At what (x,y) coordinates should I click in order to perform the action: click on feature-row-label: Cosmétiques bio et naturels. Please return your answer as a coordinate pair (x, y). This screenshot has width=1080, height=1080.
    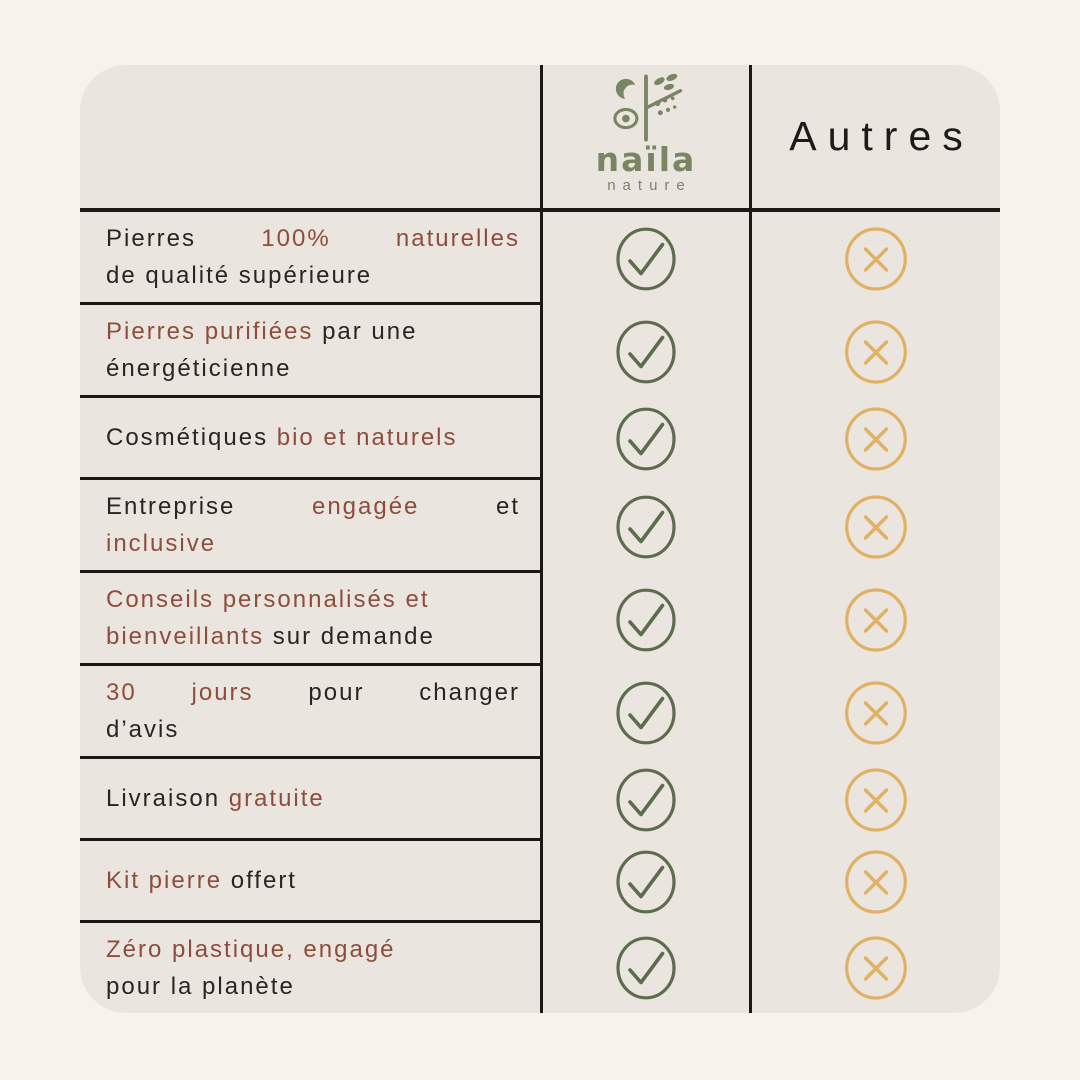
    Looking at the image, I should click on (310, 439).